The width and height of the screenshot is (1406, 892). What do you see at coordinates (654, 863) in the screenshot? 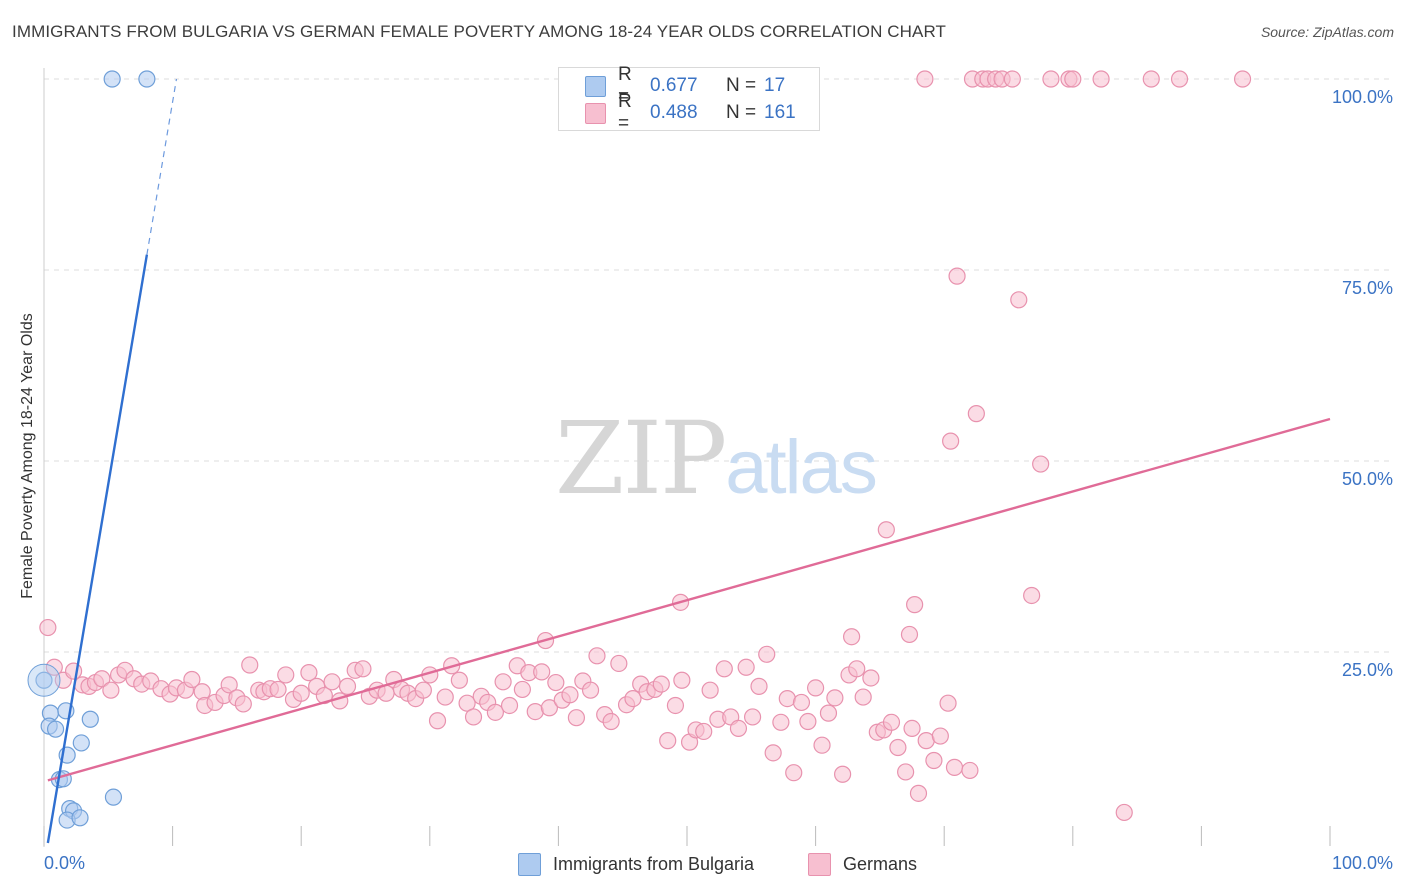
I see `bulgaria-legend-label: Immigrants from Bulgaria` at bounding box center [654, 863].